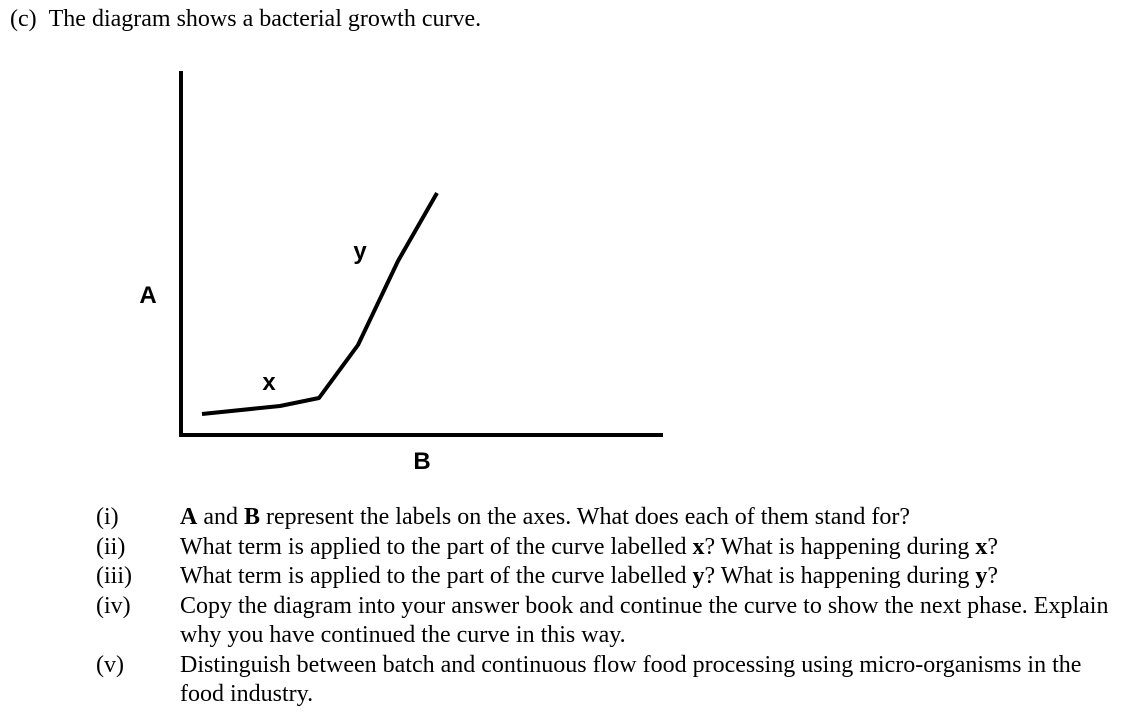  Describe the element at coordinates (110, 664) in the screenshot. I see `sub-question-number: (v)` at that location.